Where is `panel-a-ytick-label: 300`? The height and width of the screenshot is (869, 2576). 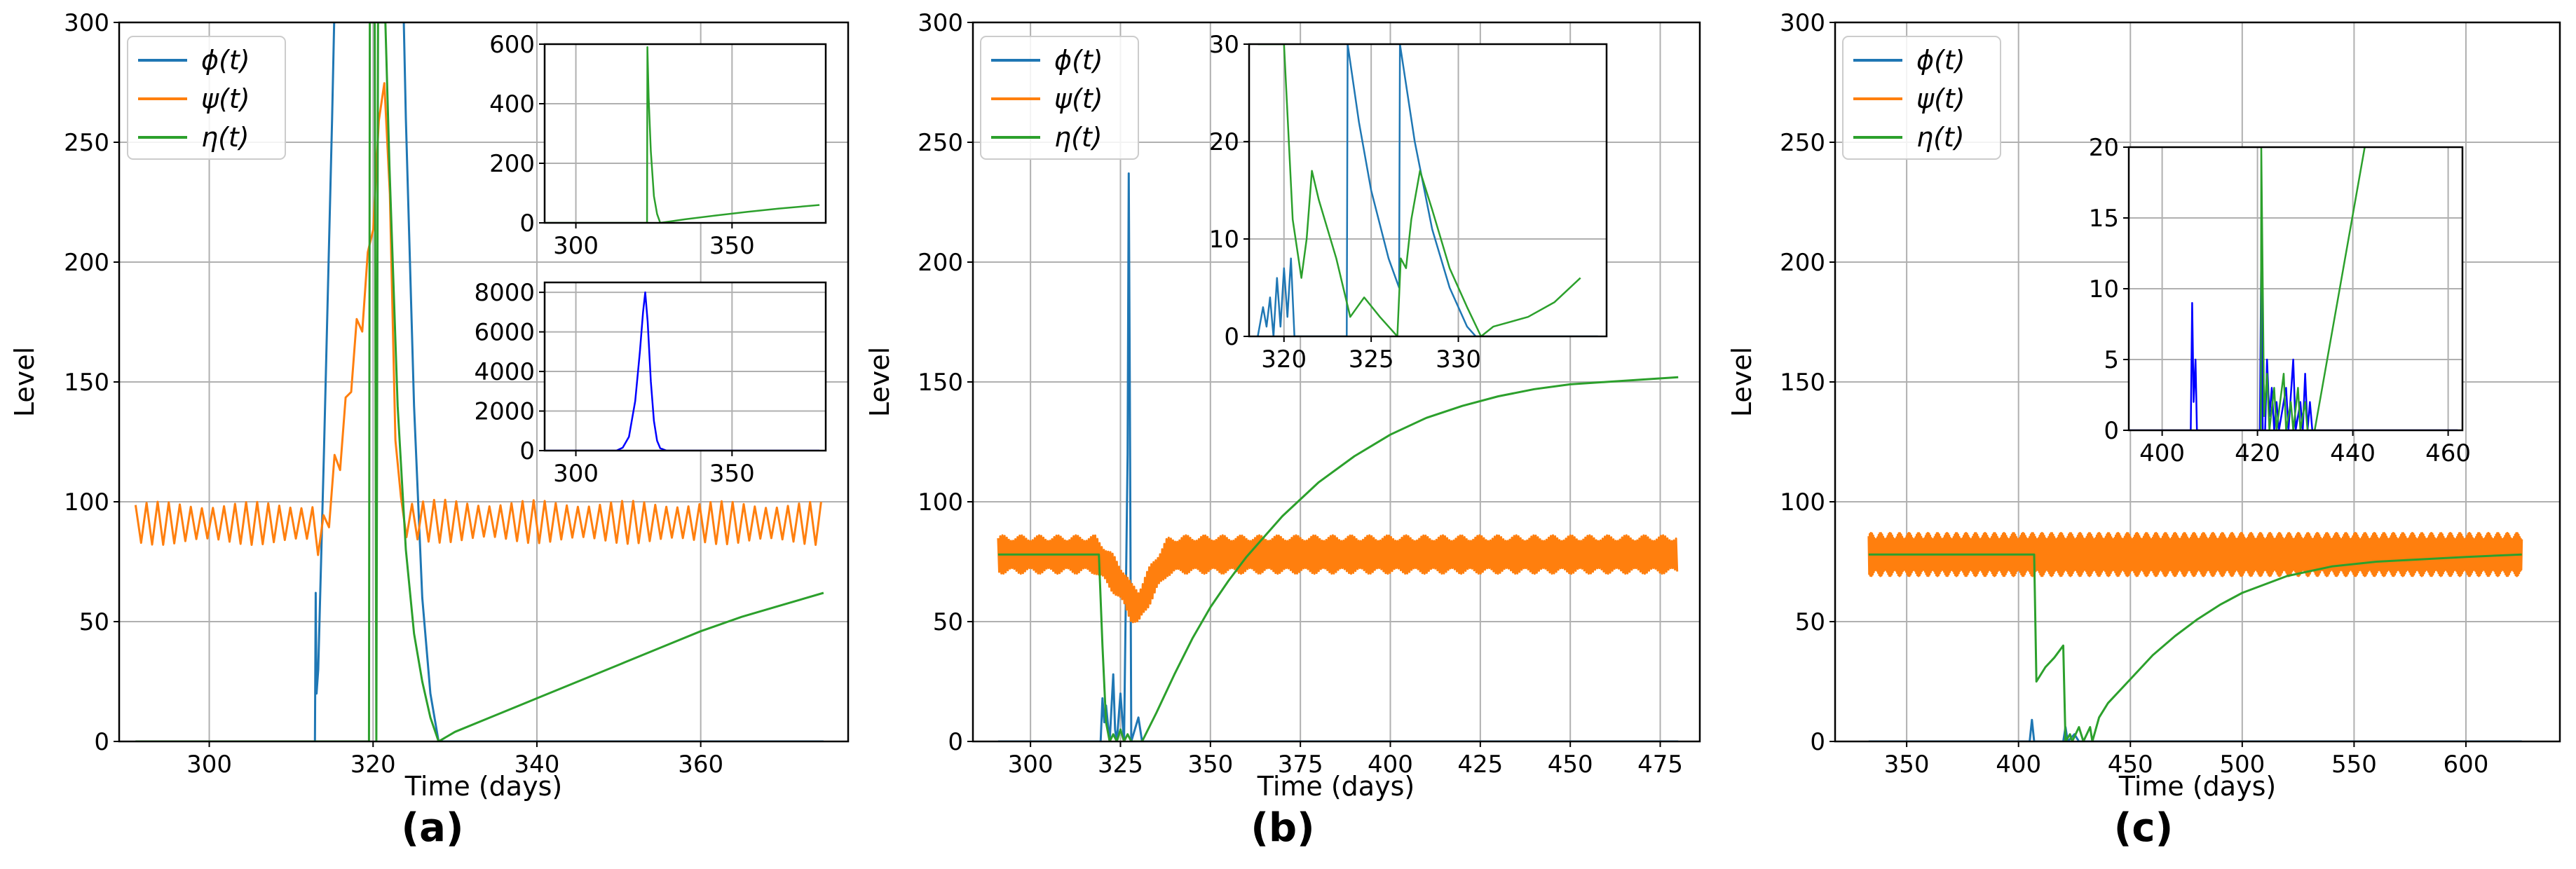
panel-a-ytick-label: 300 is located at coordinates (86, 23).